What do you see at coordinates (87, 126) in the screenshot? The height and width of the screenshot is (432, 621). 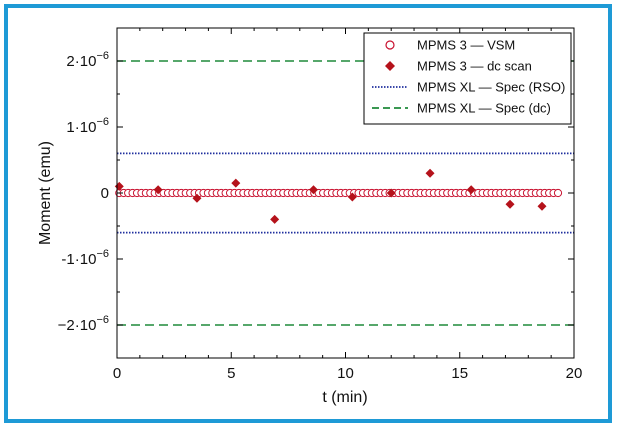 I see `y-tick-label: 1·10⁻⁶` at bounding box center [87, 126].